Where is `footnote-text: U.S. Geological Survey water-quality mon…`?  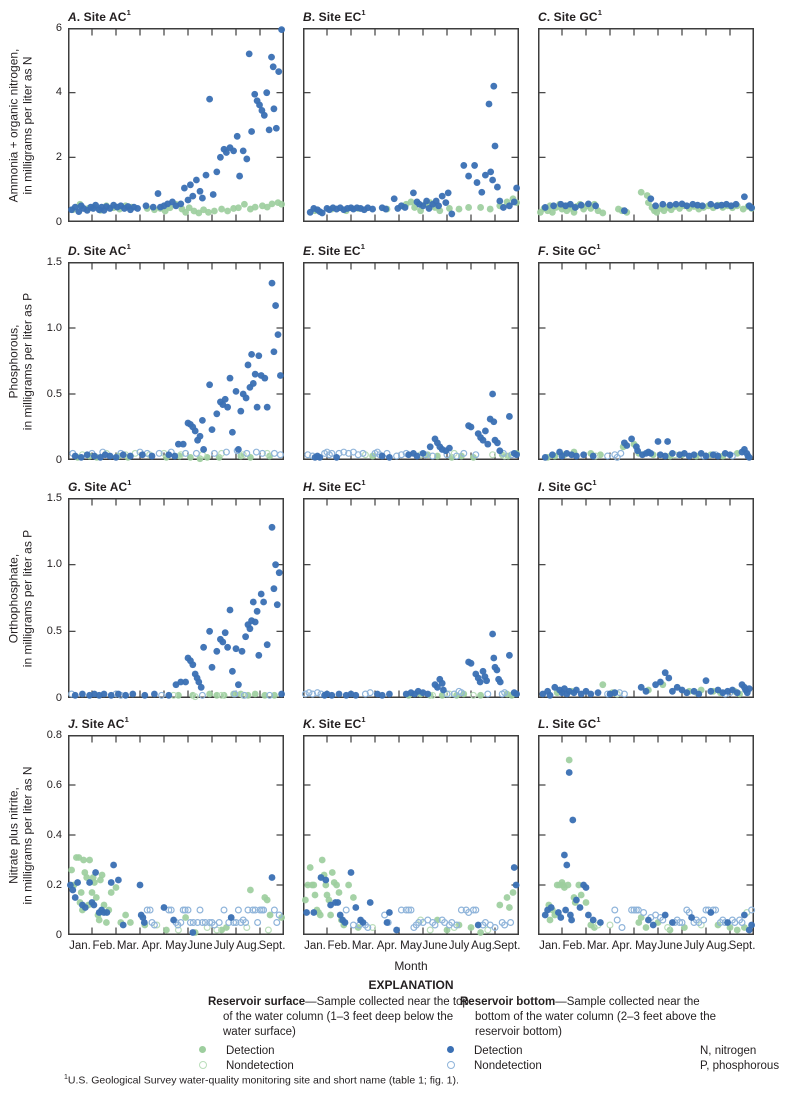
footnote-text: U.S. Geological Survey water-quality mon… is located at coordinates (263, 1080).